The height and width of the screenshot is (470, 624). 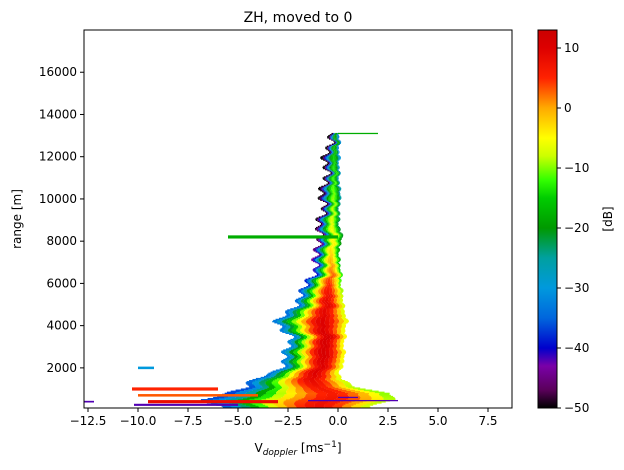 What do you see at coordinates (319, 280) in the screenshot?
I see `spectrum-cell-1926` at bounding box center [319, 280].